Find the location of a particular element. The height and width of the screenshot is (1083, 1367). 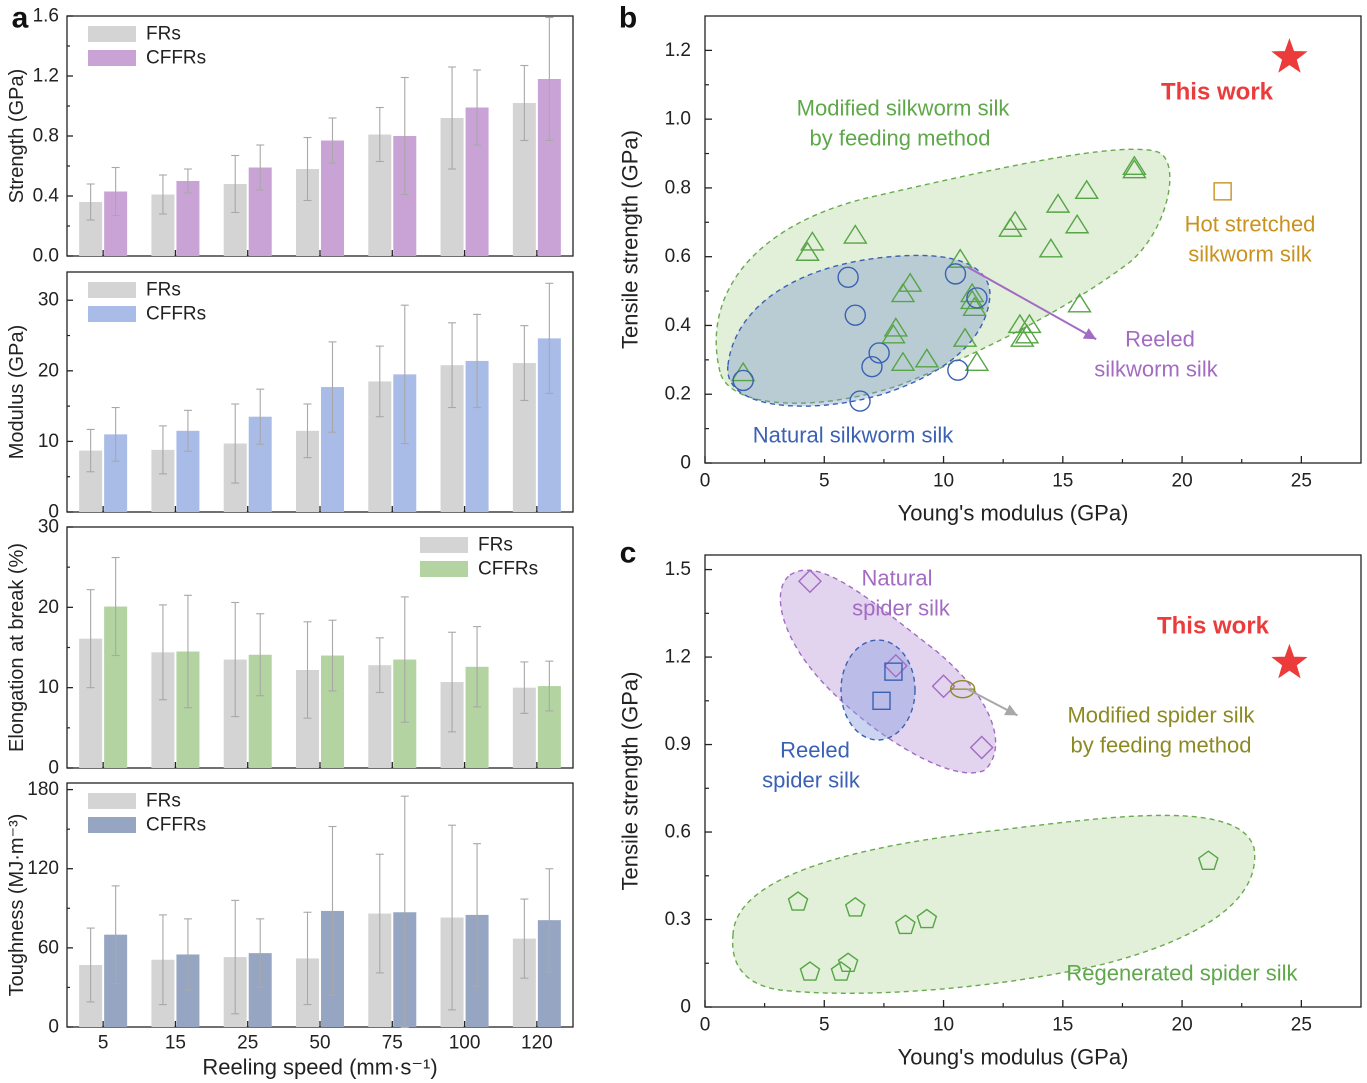

y-axis-label: Strength (GPa) is located at coordinates (17, 136).